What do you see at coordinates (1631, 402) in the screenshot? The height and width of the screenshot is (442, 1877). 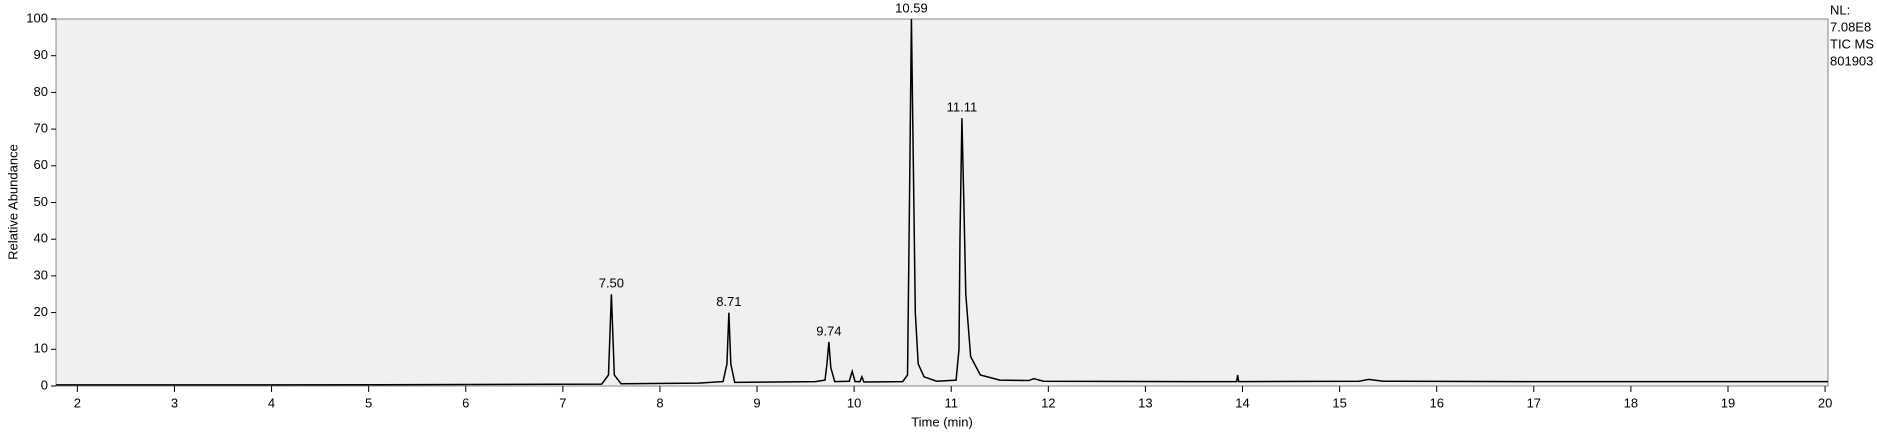 I see `x-tick-label: 18` at bounding box center [1631, 402].